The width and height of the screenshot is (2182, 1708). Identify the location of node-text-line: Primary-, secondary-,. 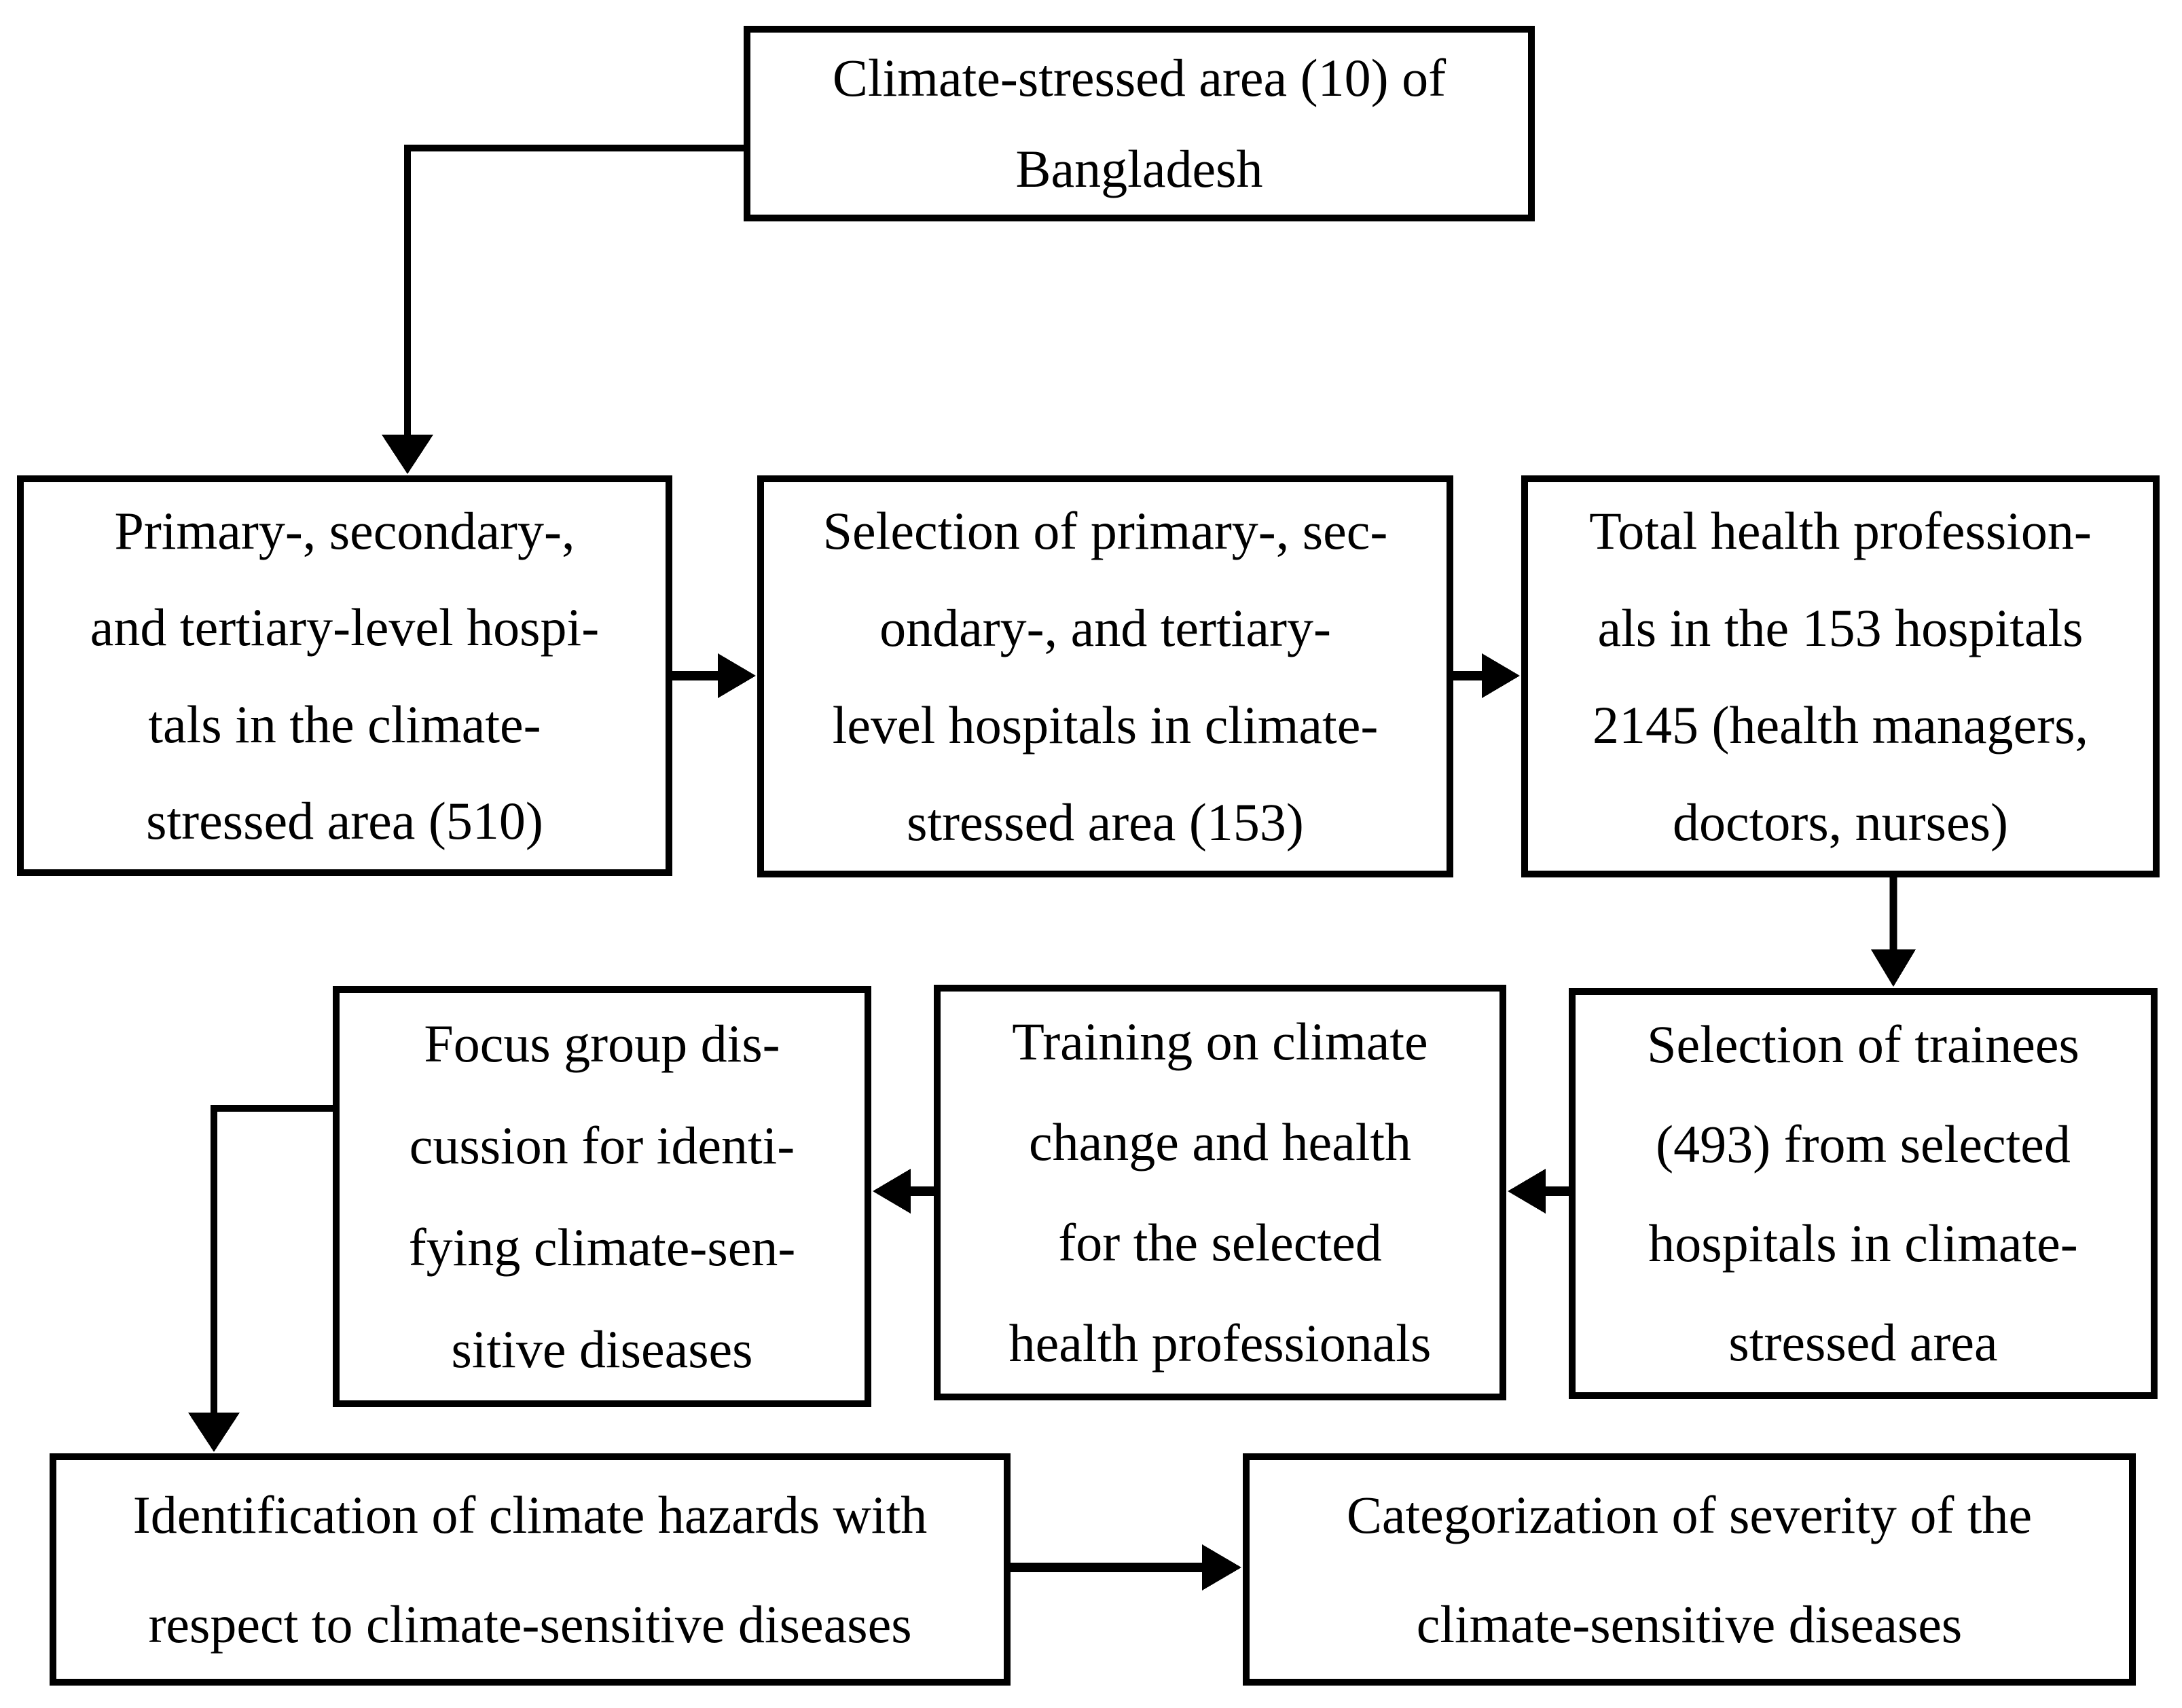
(344, 530).